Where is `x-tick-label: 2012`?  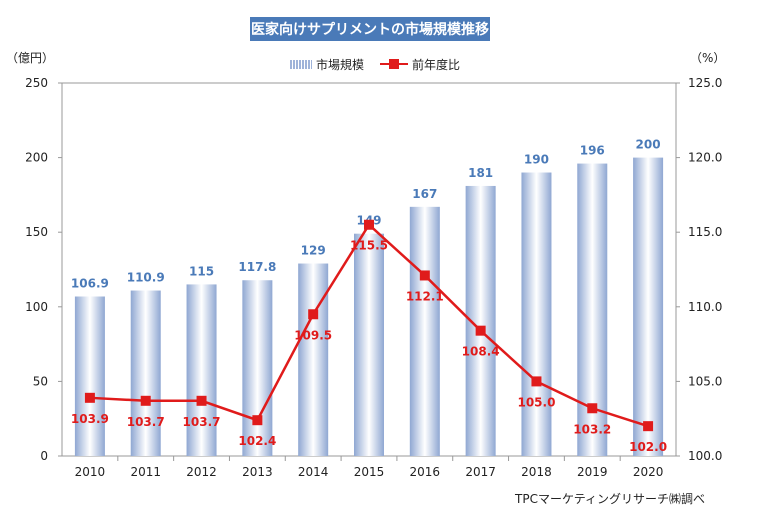
x-tick-label: 2012 is located at coordinates (201, 472).